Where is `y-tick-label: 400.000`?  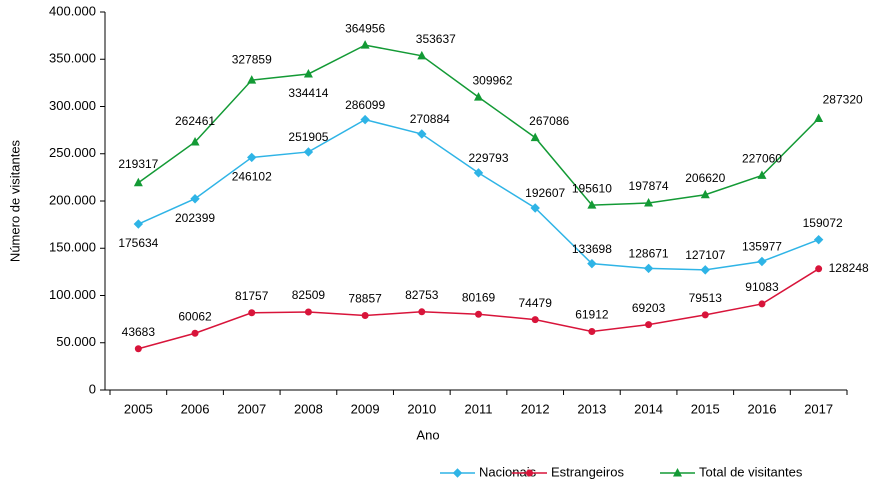 y-tick-label: 400.000 is located at coordinates (72, 10).